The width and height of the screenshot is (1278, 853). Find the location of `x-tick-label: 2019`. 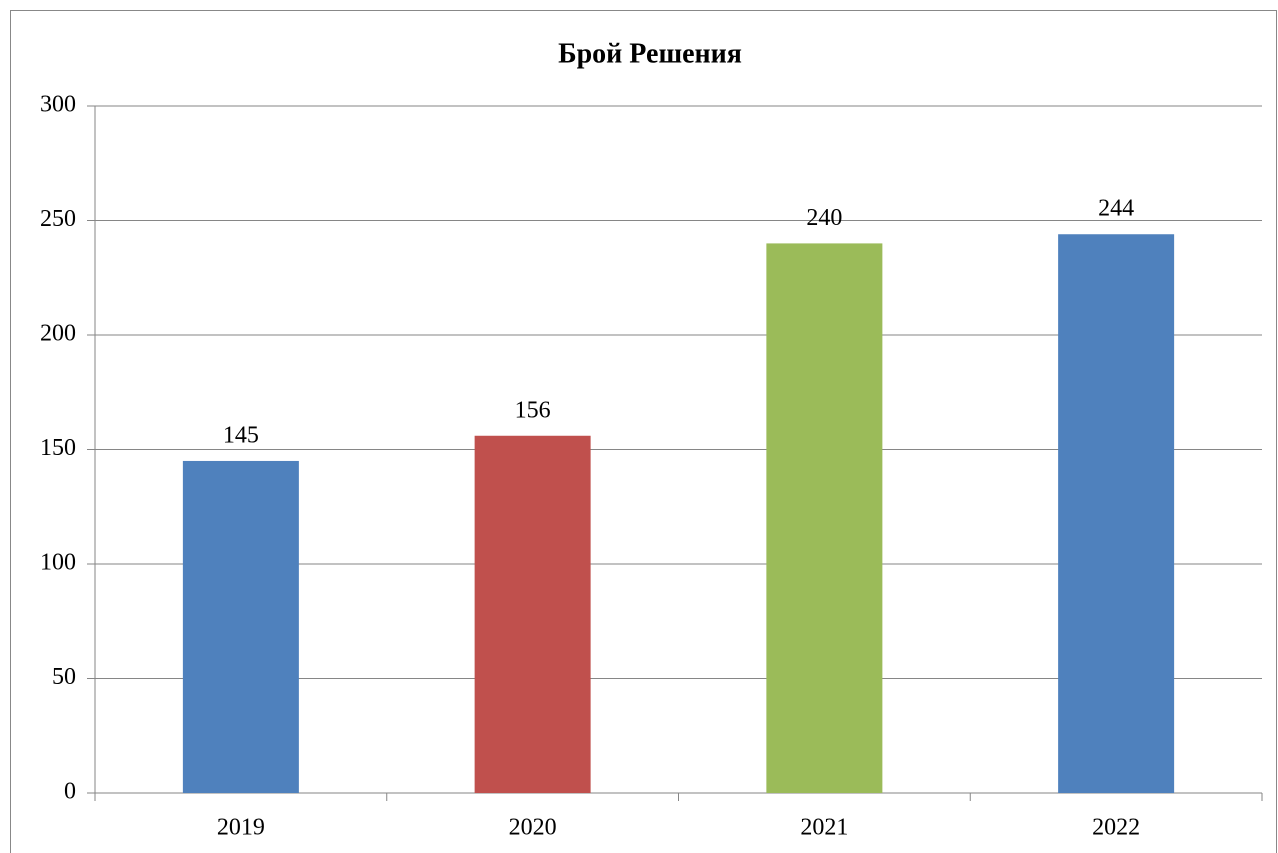

x-tick-label: 2019 is located at coordinates (241, 828).